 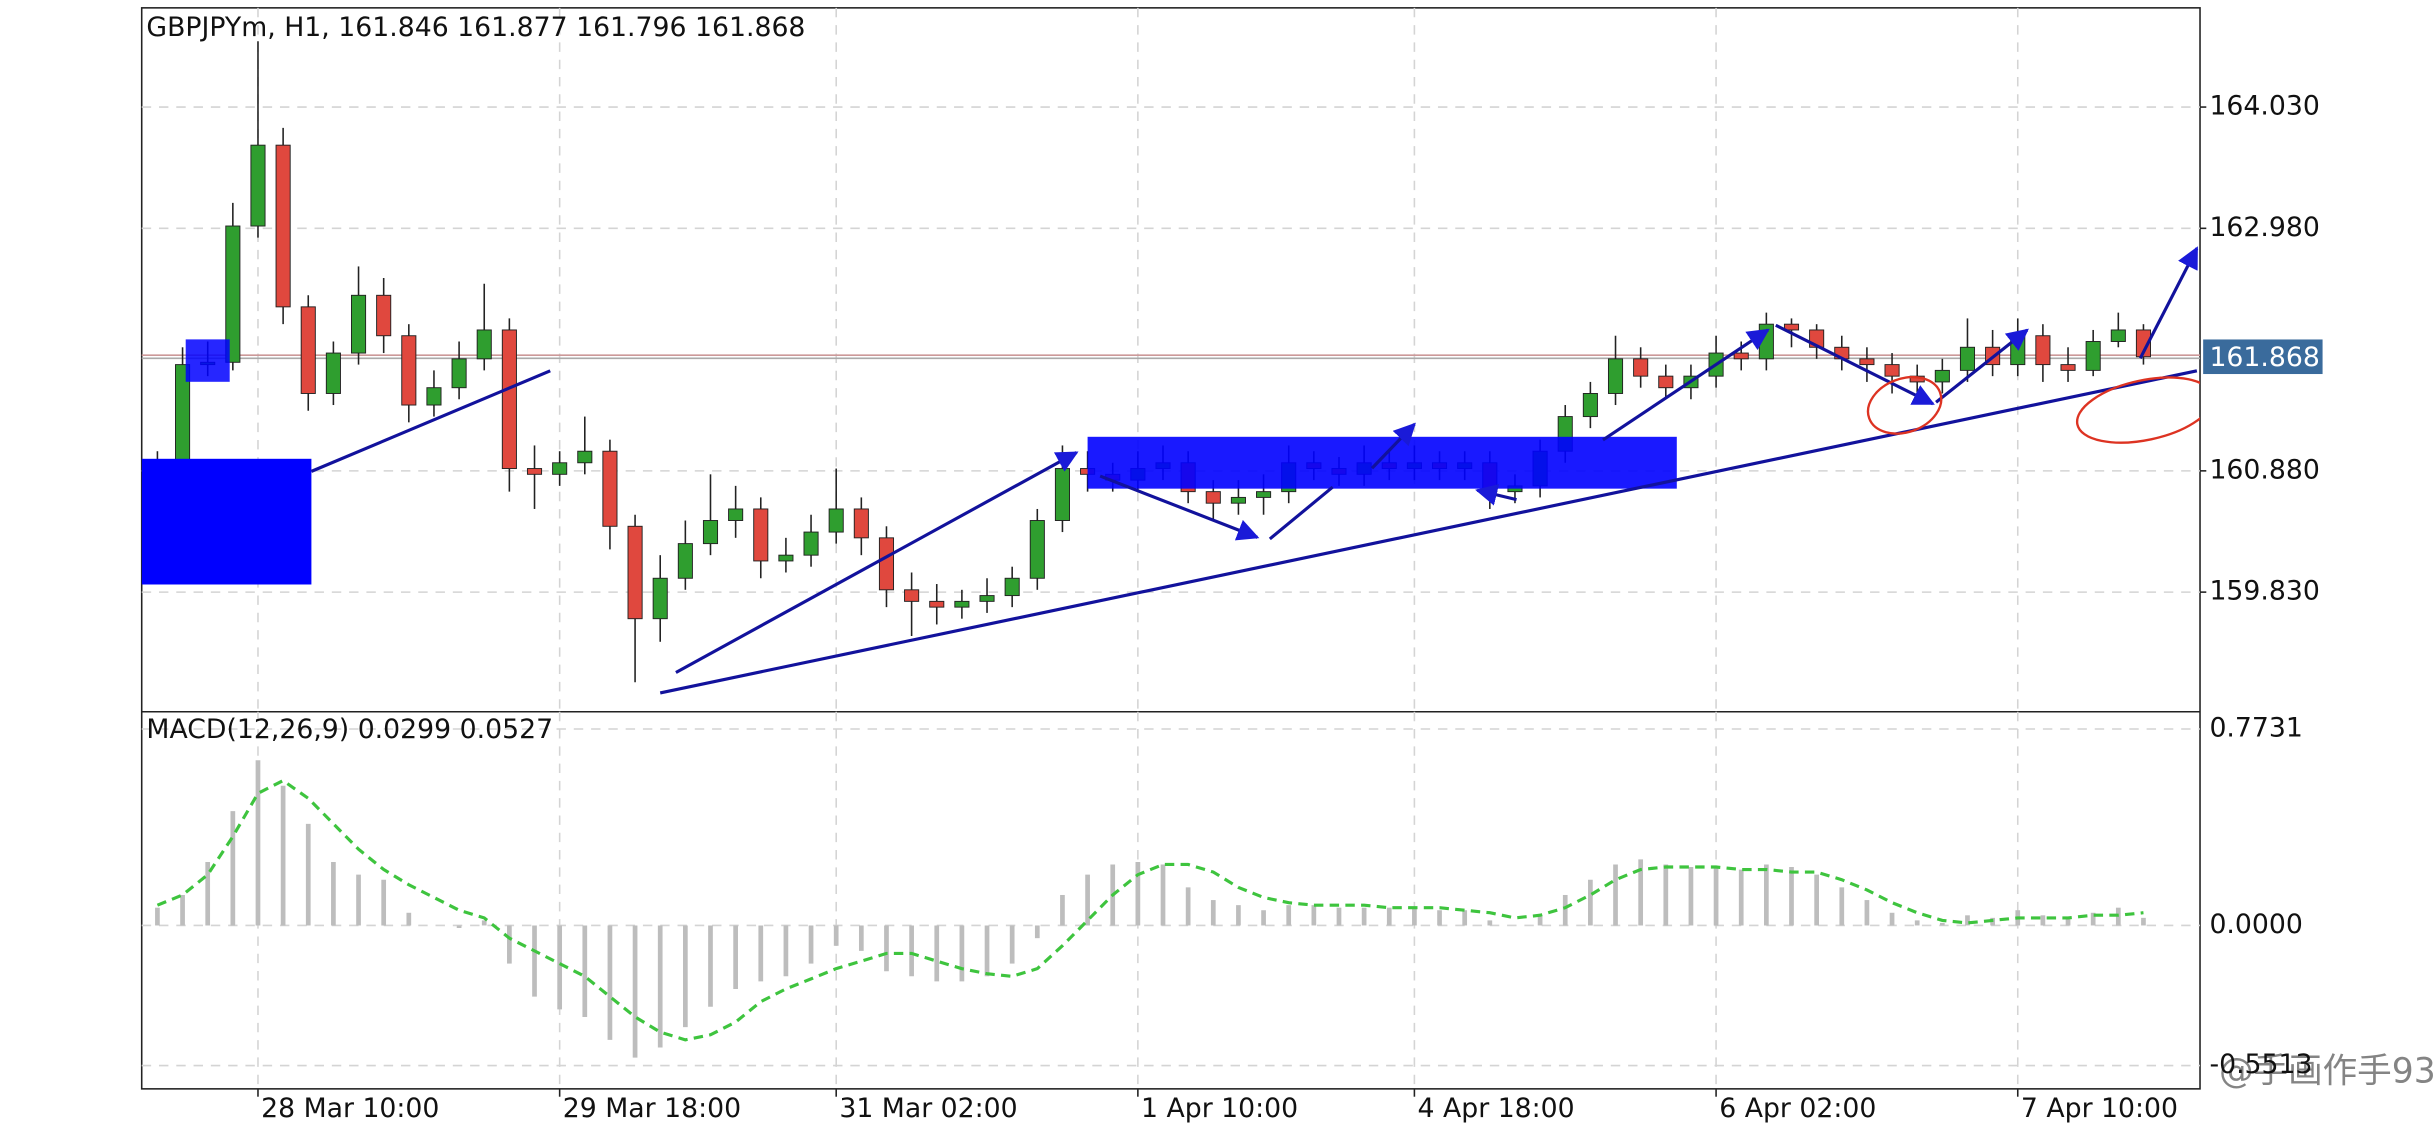 I want to click on y-tick-label: 0.7731, so click(x=2255, y=728).